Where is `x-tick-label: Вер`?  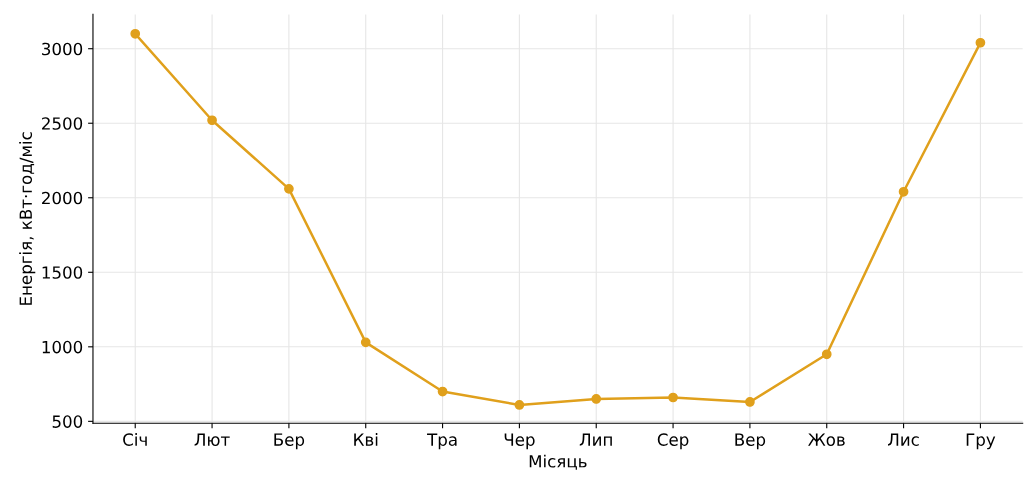 x-tick-label: Вер is located at coordinates (750, 441).